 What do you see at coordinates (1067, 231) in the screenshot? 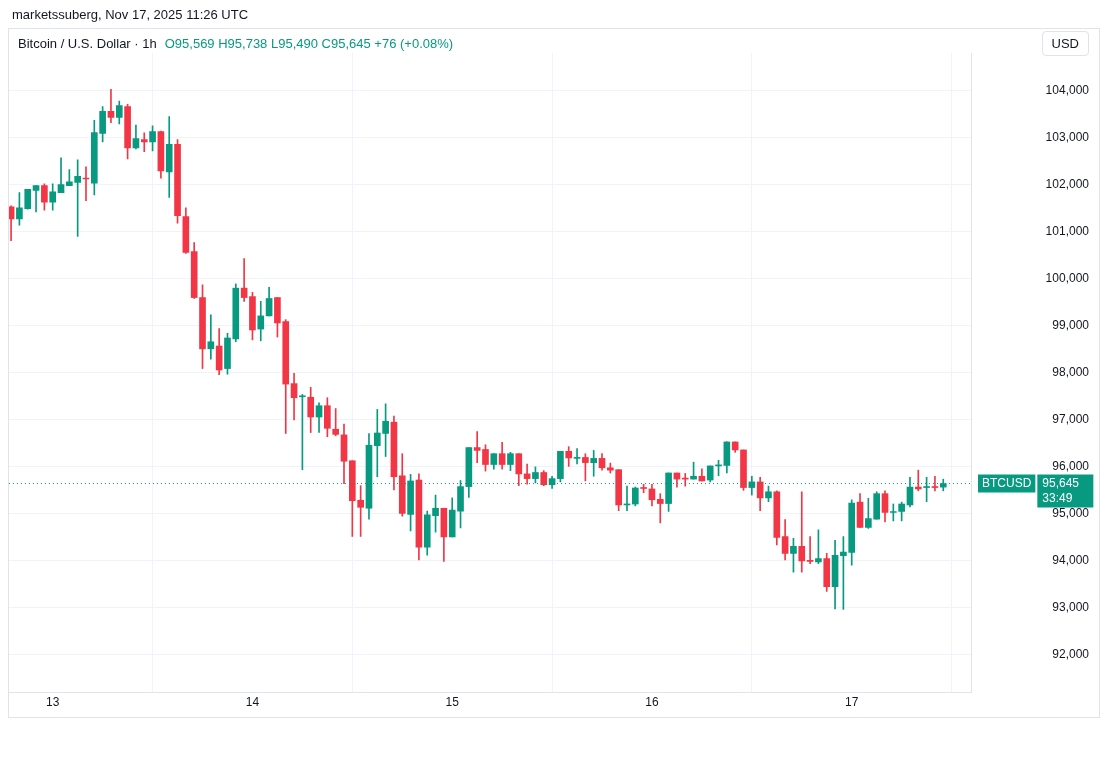
I see `y-tick-label: 101,000` at bounding box center [1067, 231].